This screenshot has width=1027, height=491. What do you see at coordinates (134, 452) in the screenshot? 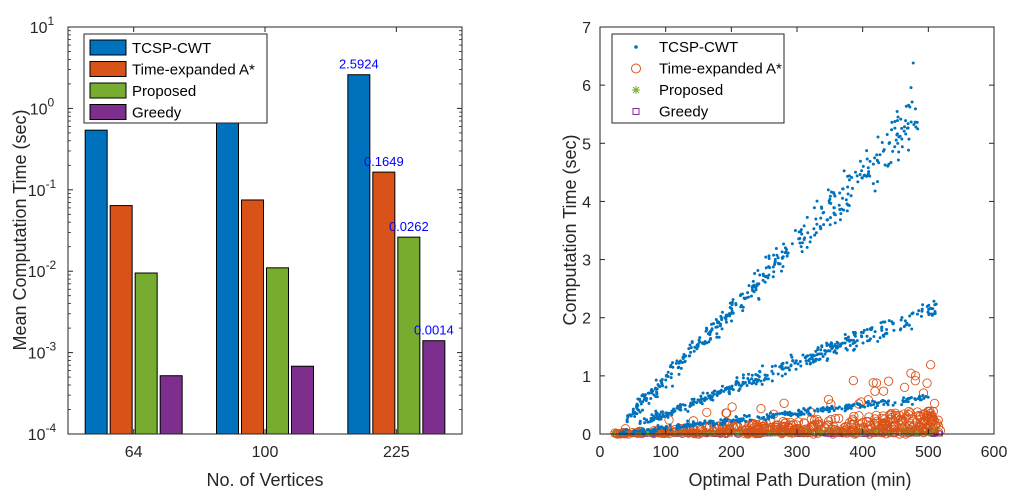
I see `bar-x-tick-label: 64` at bounding box center [134, 452].